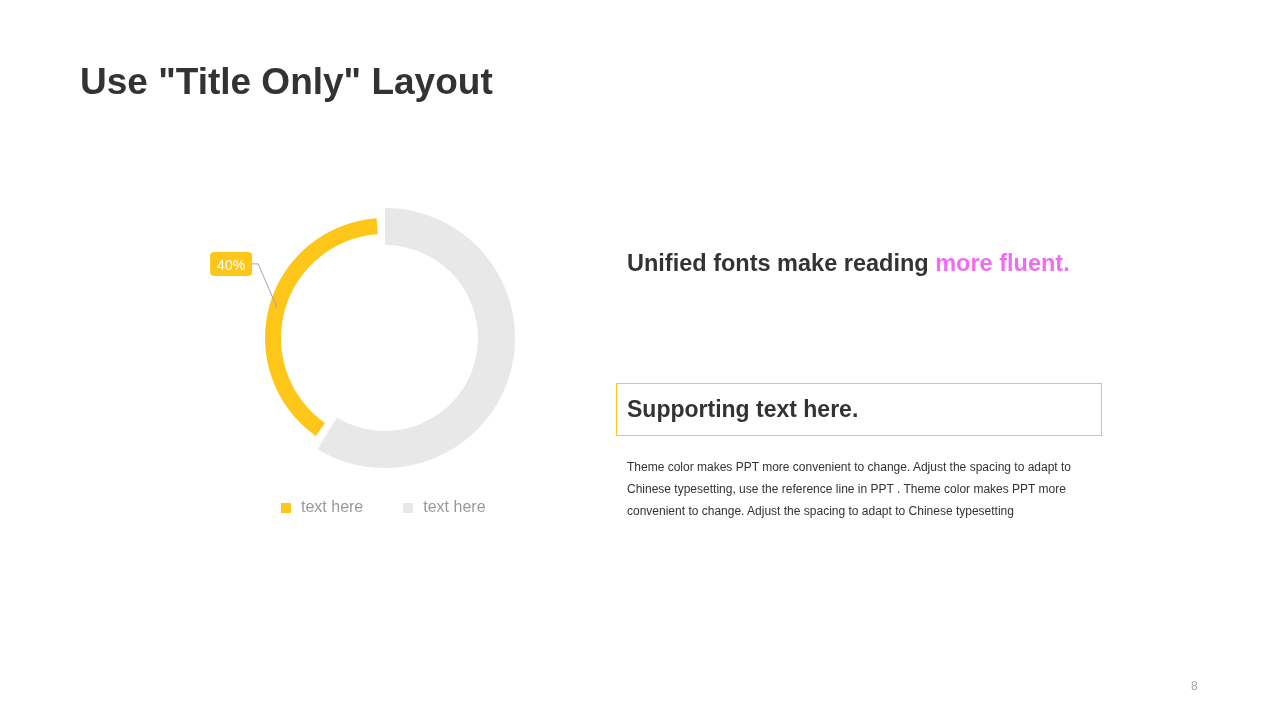  Describe the element at coordinates (778, 263) in the screenshot. I see `text: Unified fonts make reading` at that location.